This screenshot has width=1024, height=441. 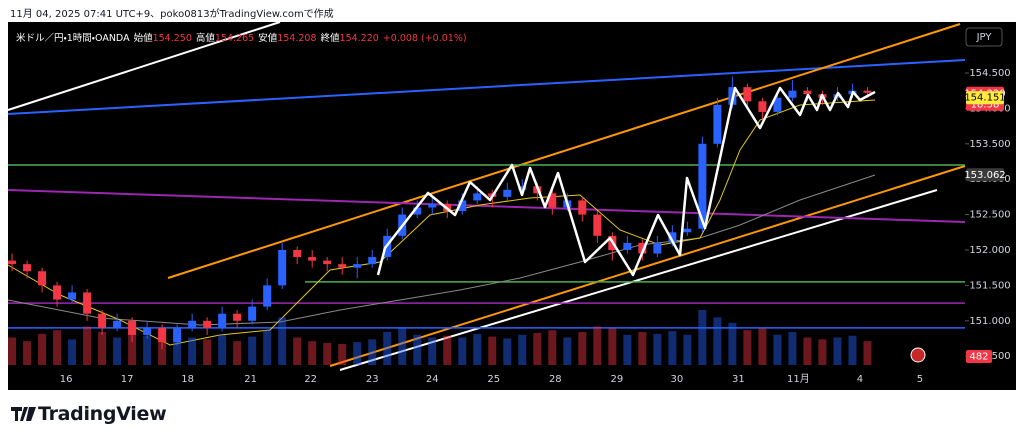 I want to click on y-tick-label: 151.000, so click(x=989, y=321).